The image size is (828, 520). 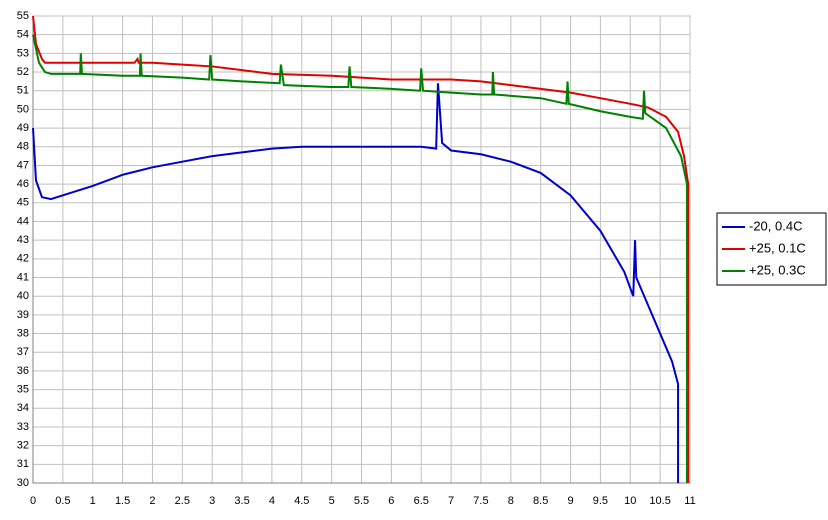 I want to click on y-tick-label: 41, so click(x=23, y=277).